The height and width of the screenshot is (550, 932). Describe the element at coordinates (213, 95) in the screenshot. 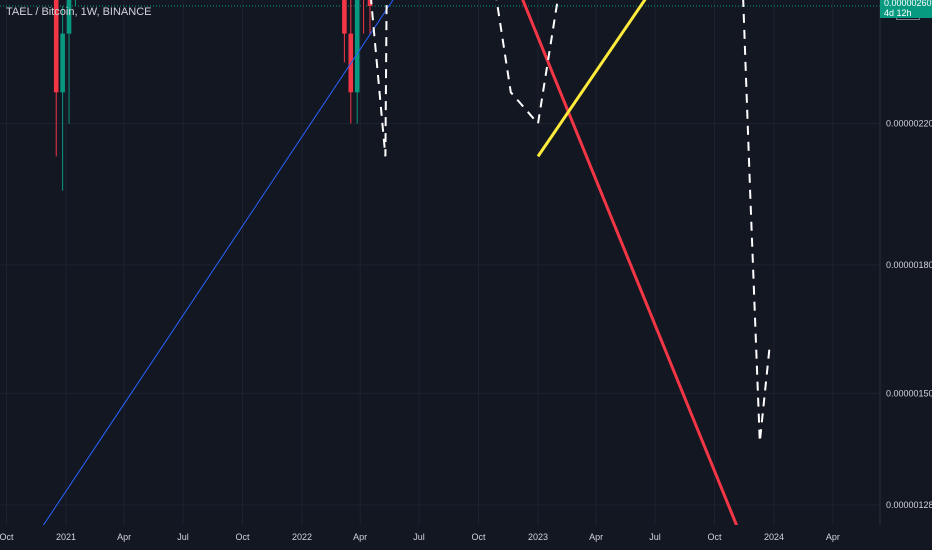

I see `candles` at that location.